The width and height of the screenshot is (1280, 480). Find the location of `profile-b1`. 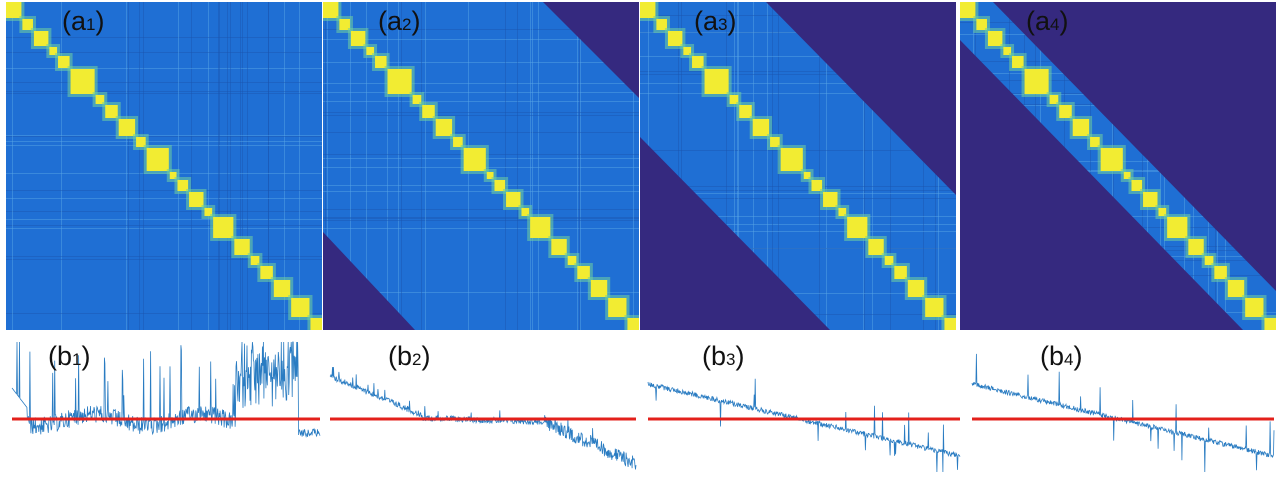

profile-b1 is located at coordinates (166, 389).